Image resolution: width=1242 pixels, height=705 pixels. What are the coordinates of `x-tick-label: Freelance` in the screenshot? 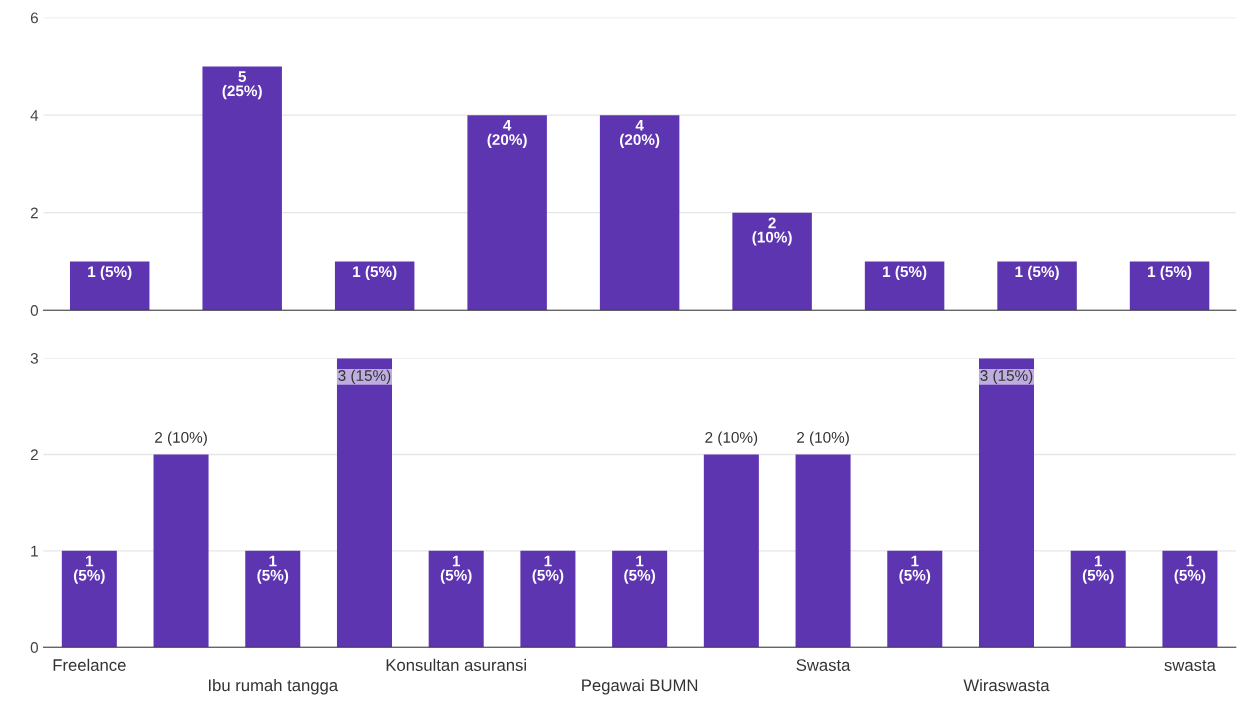 It's located at (89, 664).